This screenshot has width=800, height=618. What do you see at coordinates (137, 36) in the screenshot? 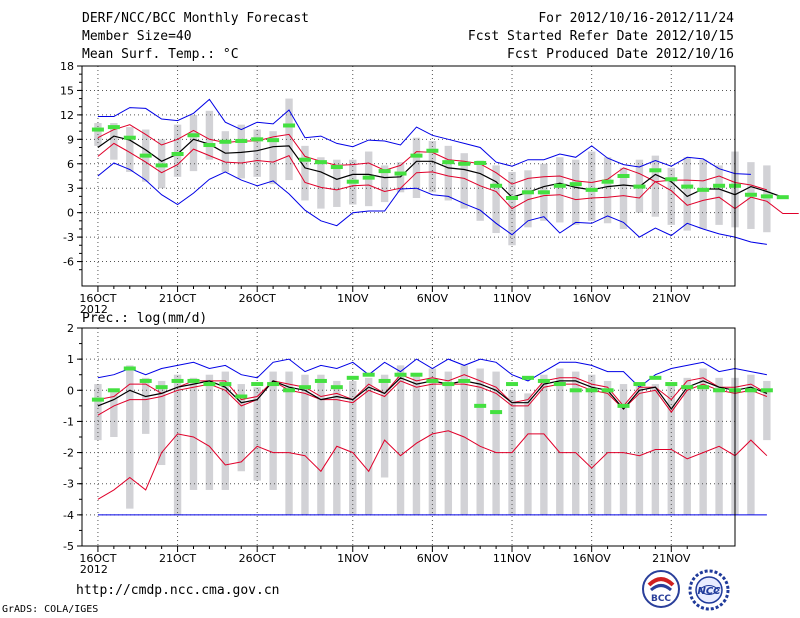
I see `member-size: Member Size=40` at bounding box center [137, 36].